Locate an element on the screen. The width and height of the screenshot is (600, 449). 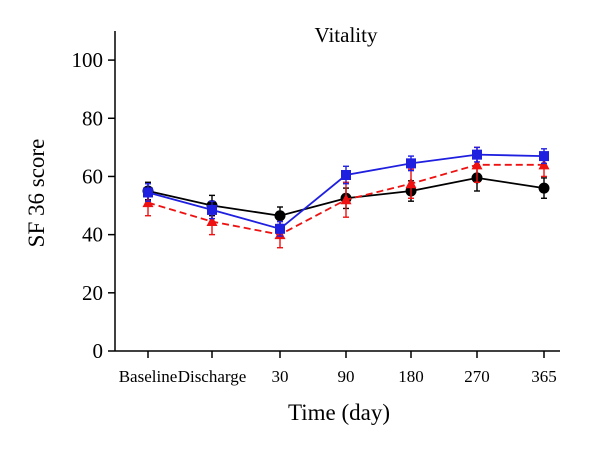
x-tick-label: Discharge is located at coordinates (212, 376).